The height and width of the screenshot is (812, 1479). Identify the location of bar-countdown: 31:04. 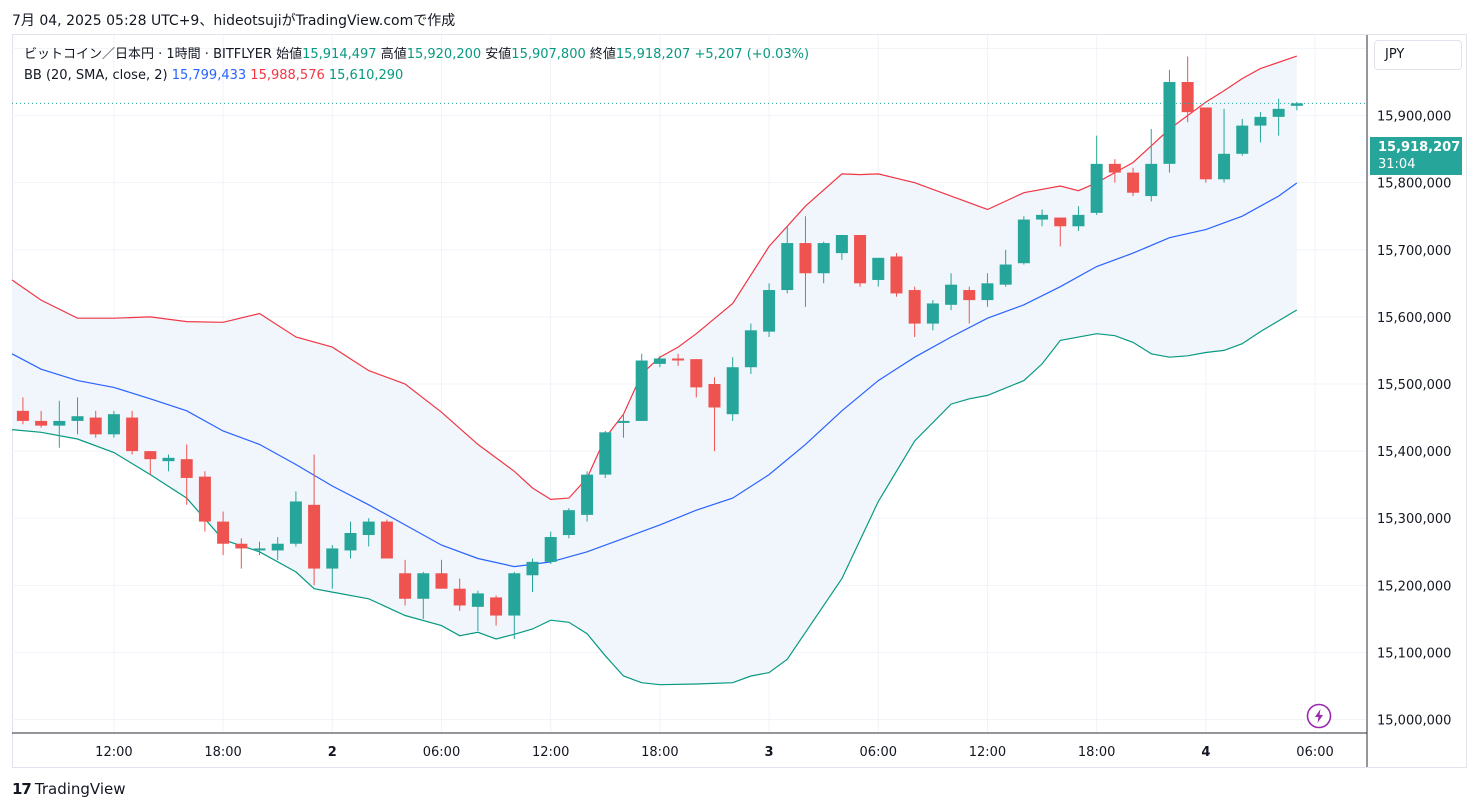
(1397, 164).